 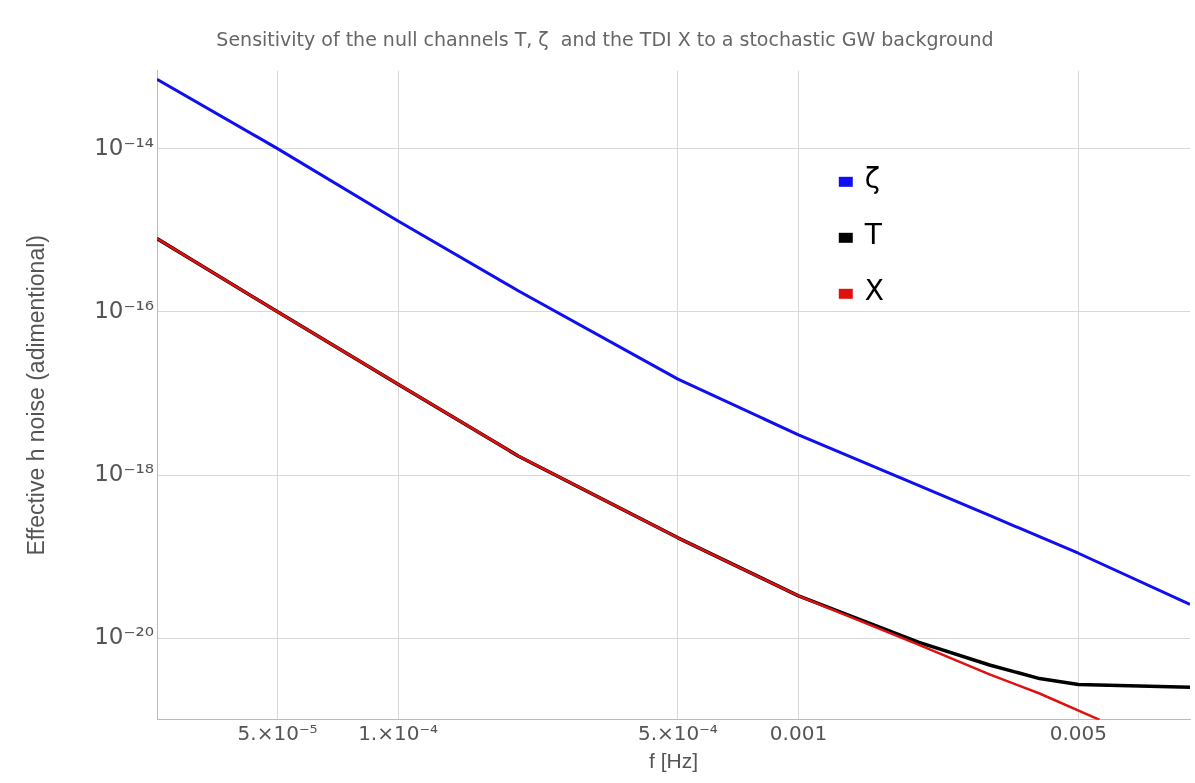 I want to click on legend-label: ζ, so click(x=872, y=179).